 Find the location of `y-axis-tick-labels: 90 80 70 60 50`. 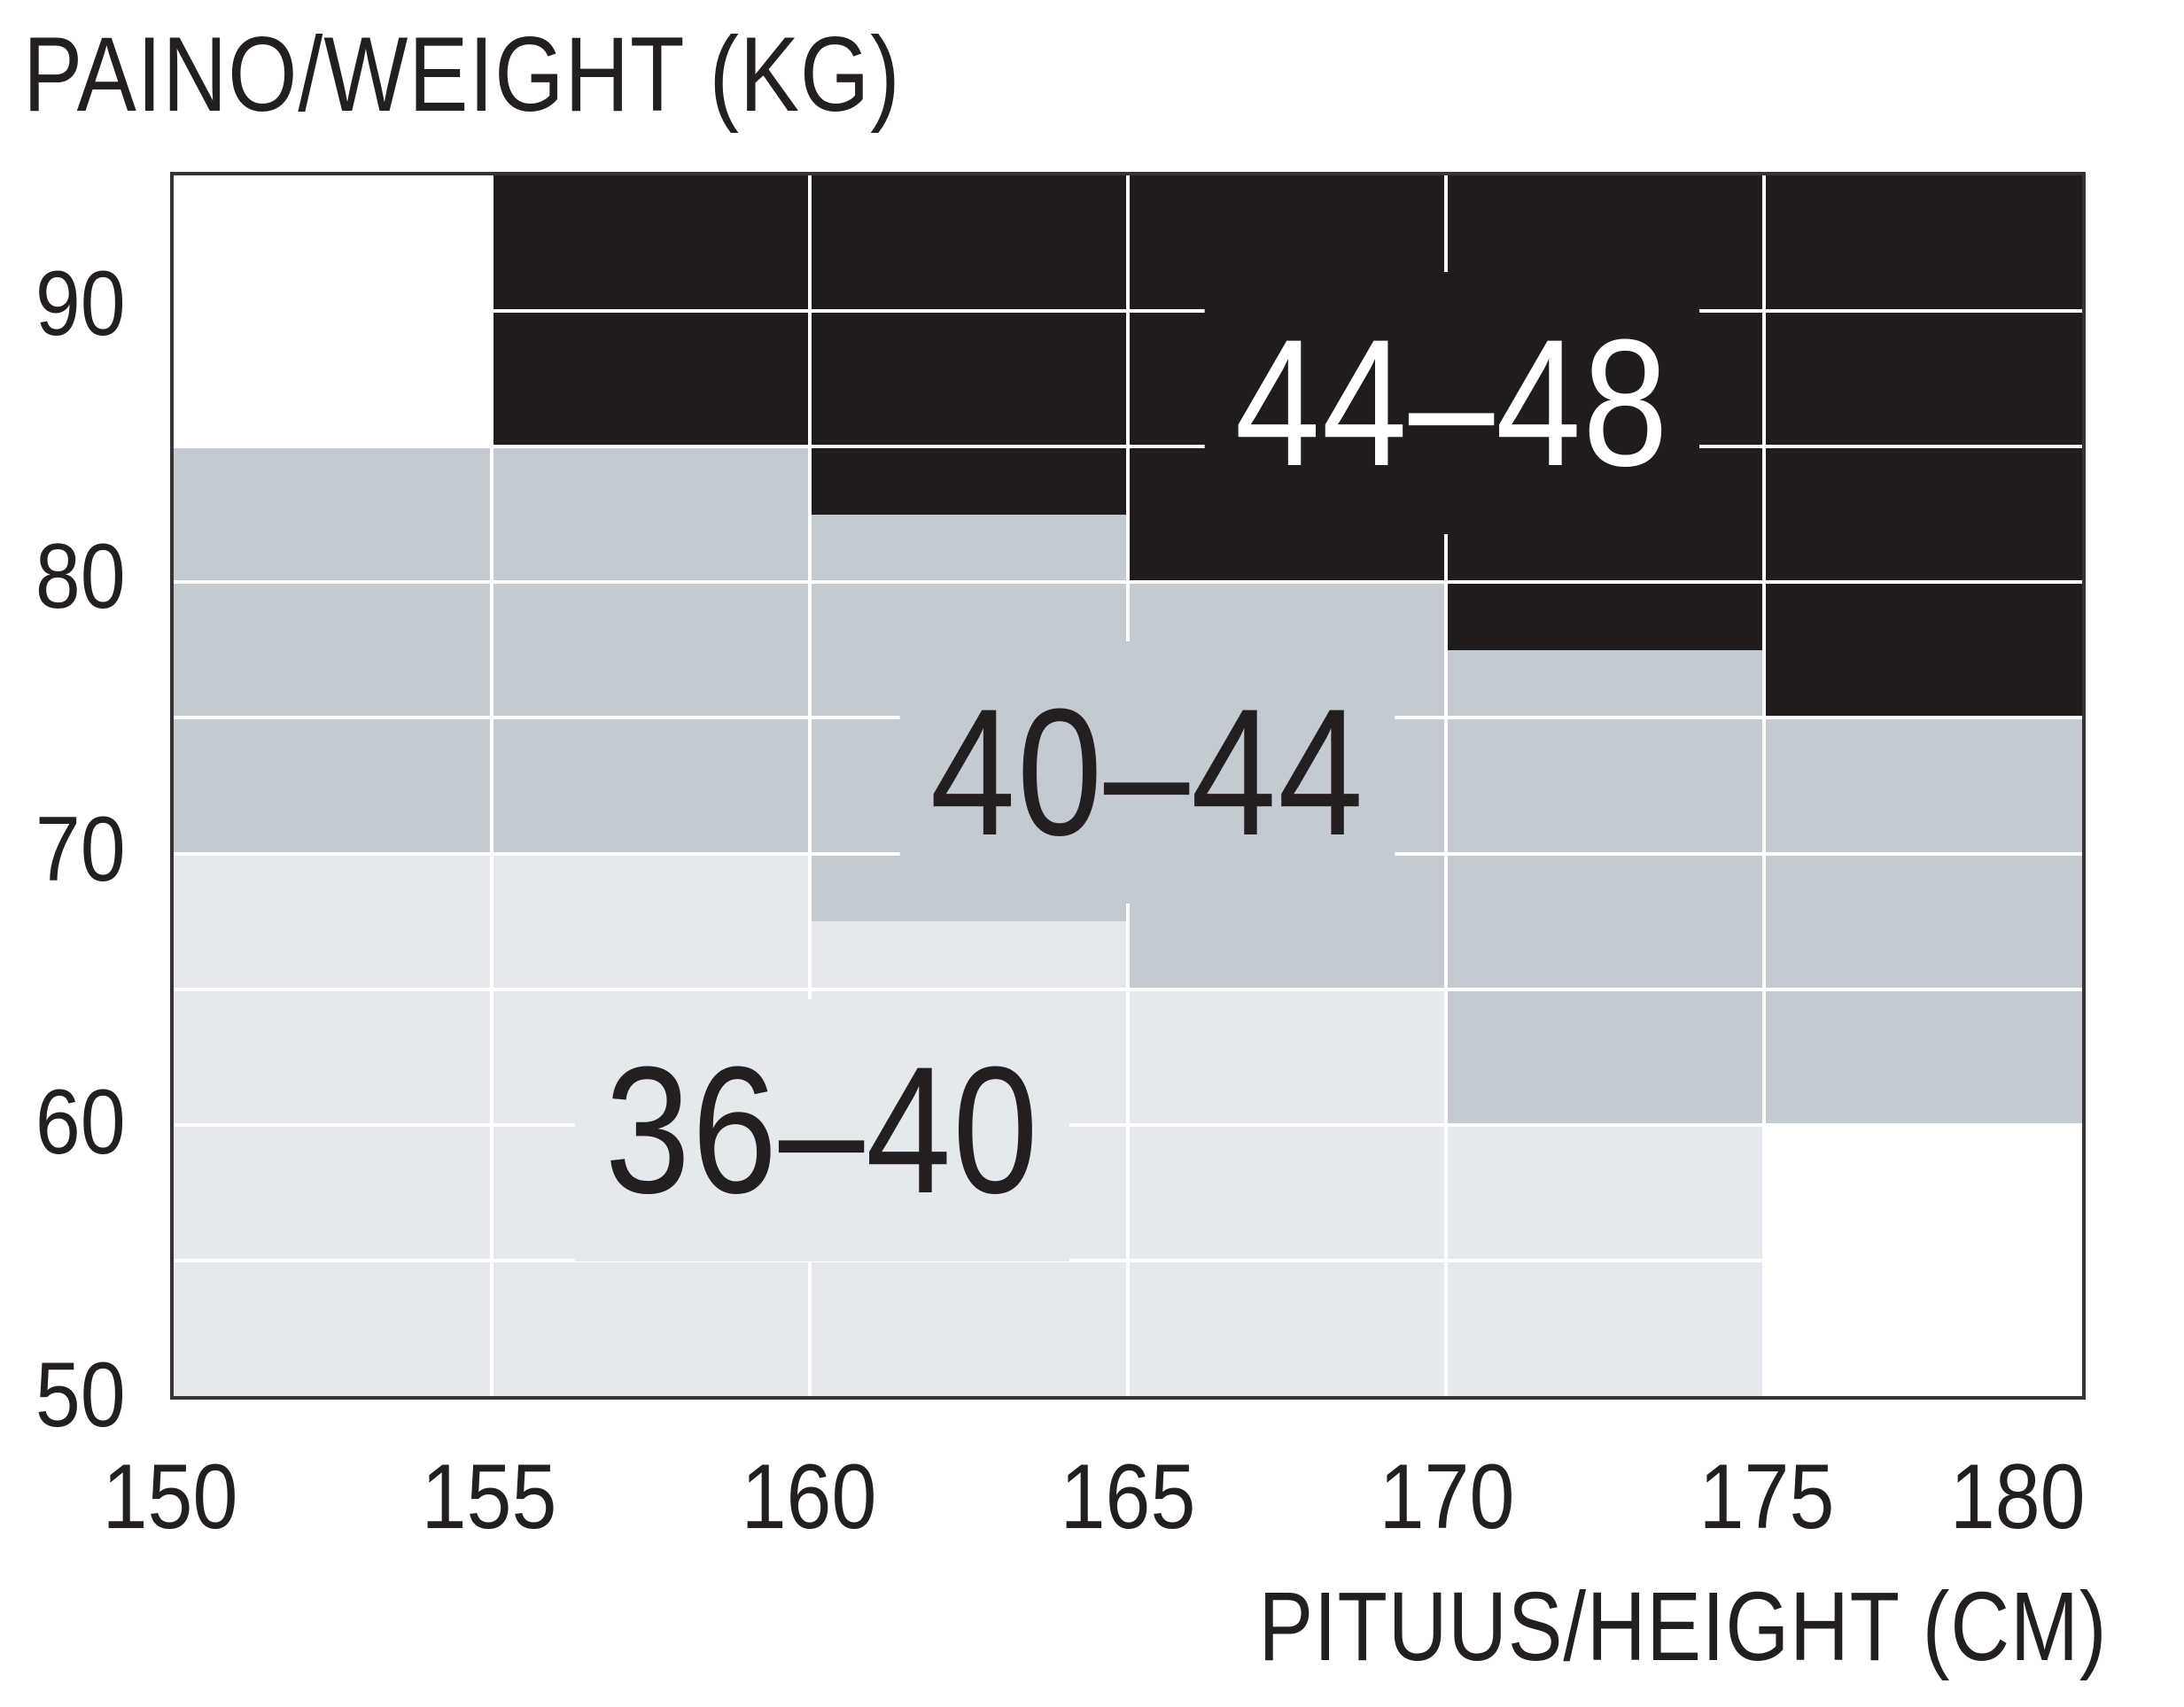

y-axis-tick-labels: 90 80 70 60 50 is located at coordinates (63, 806).